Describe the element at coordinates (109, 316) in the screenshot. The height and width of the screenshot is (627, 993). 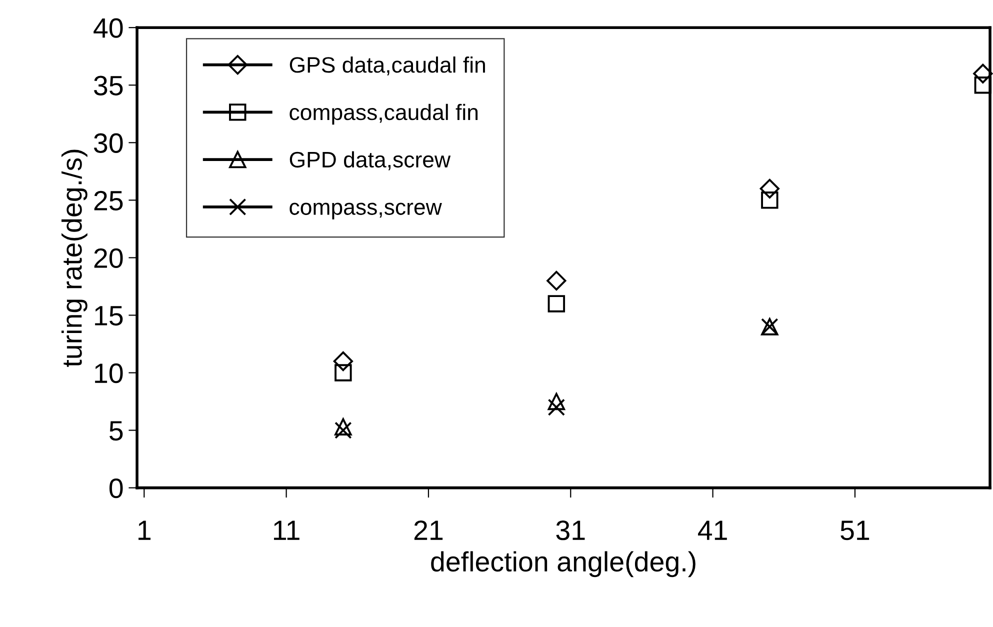
I see `y-tick-label: 15` at that location.